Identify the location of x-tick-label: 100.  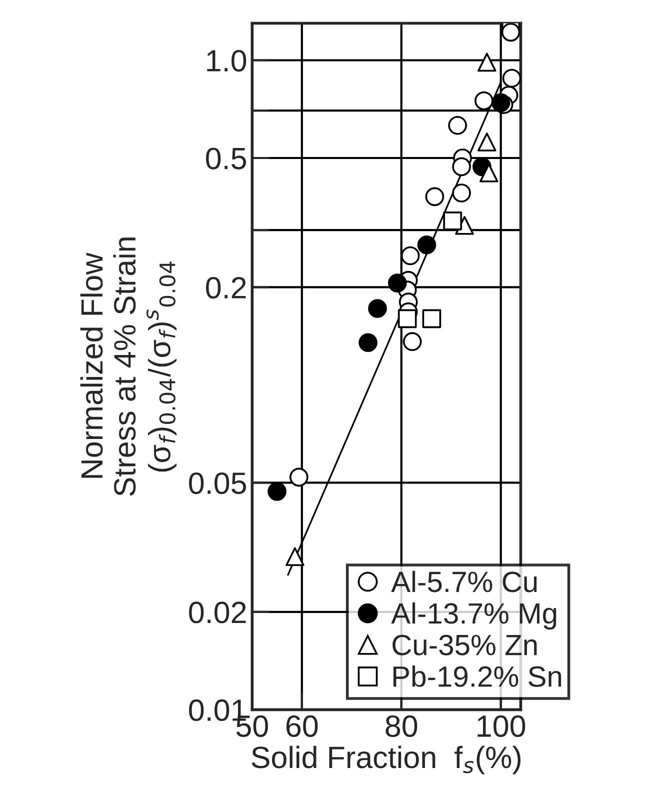
(502, 726).